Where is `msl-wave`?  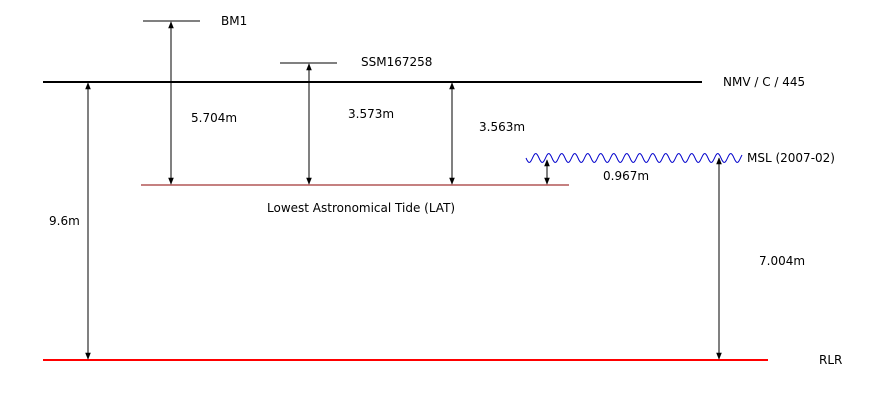
msl-wave is located at coordinates (634, 158).